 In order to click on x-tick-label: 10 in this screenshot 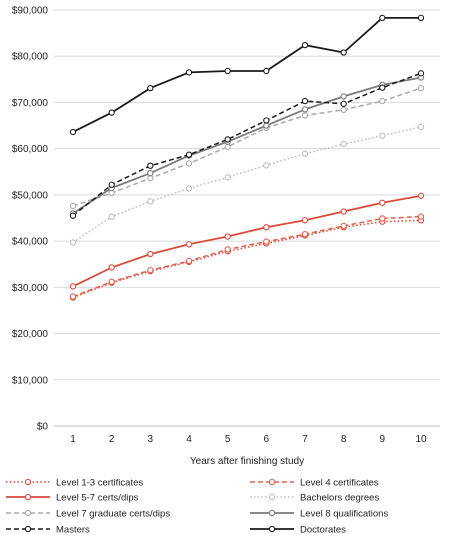, I will do `click(421, 439)`.